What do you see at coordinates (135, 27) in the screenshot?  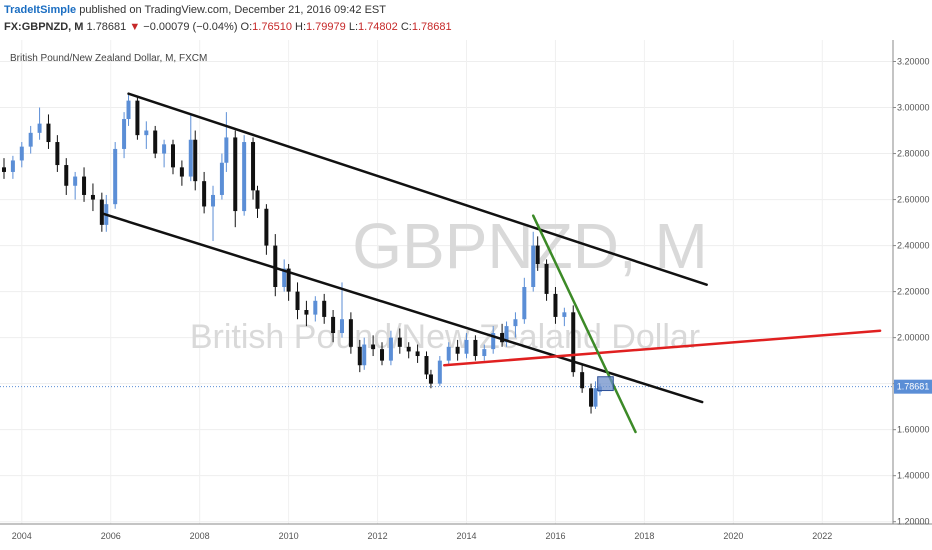 I see `down-arrow-icon: ▼` at bounding box center [135, 27].